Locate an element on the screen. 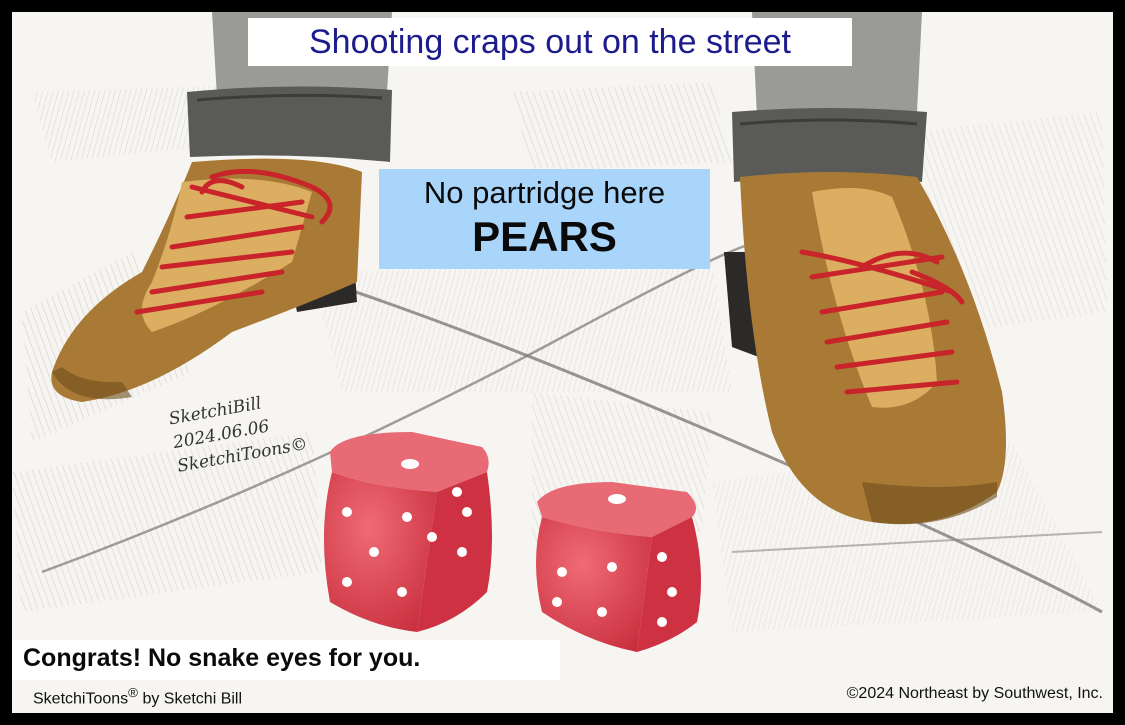 The height and width of the screenshot is (725, 1125). pip is located at coordinates (410, 464).